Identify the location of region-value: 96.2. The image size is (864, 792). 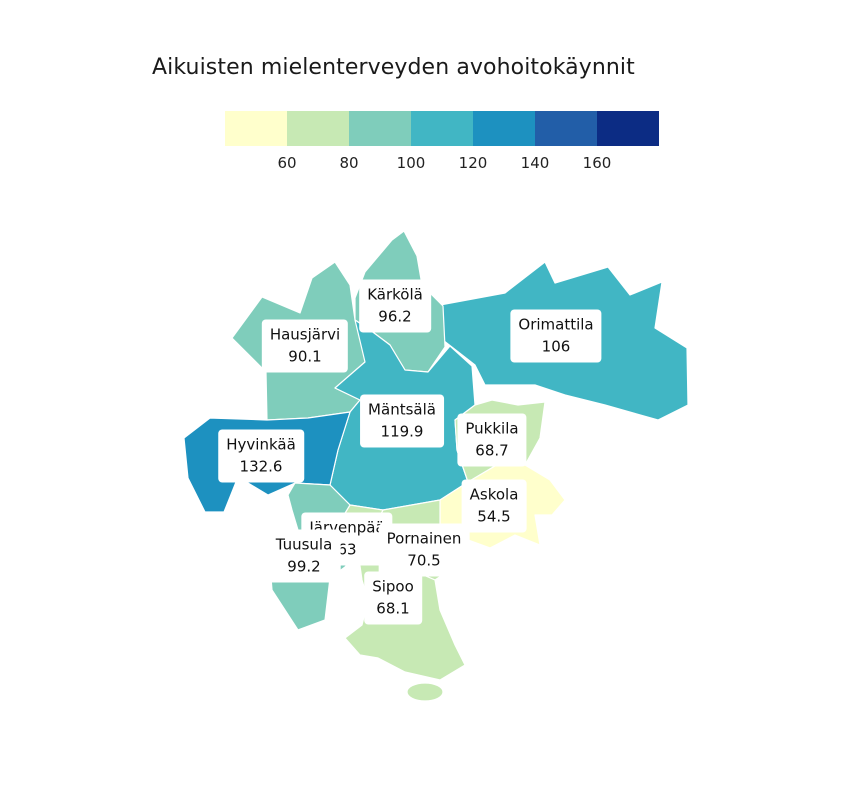
(395, 316).